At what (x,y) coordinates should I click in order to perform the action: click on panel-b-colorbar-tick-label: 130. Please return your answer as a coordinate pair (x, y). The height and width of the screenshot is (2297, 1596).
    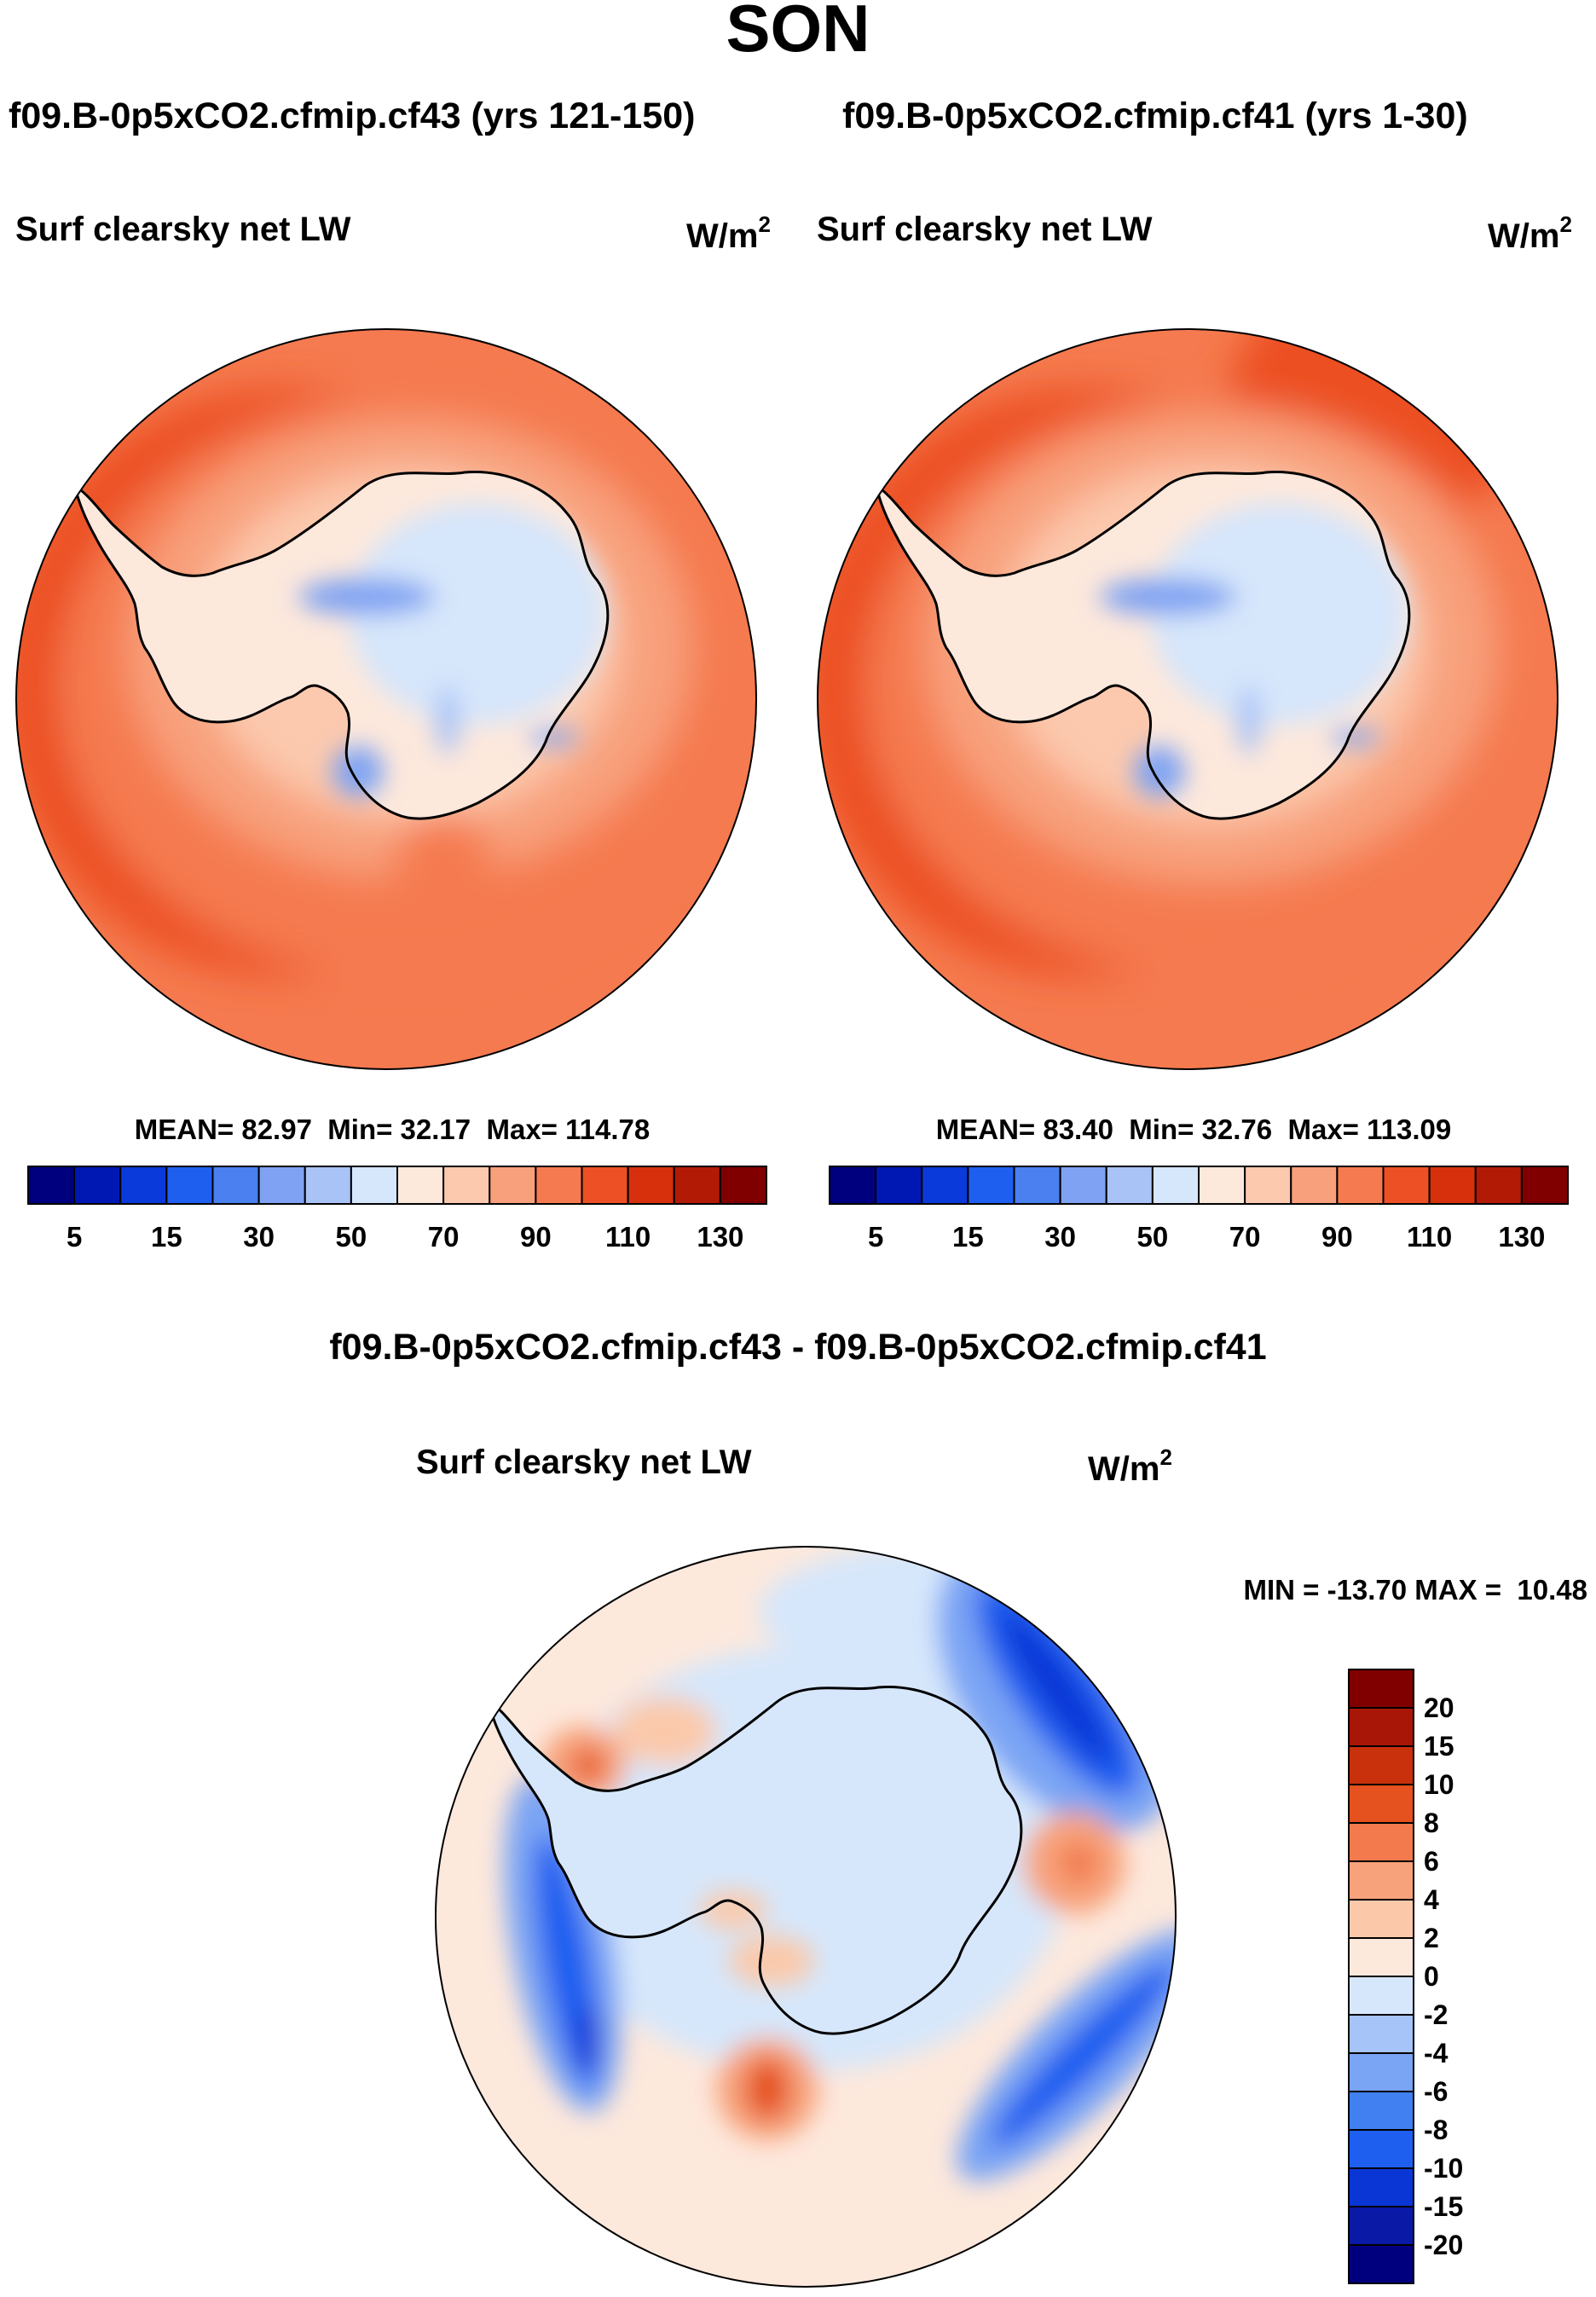
    Looking at the image, I should click on (1521, 1237).